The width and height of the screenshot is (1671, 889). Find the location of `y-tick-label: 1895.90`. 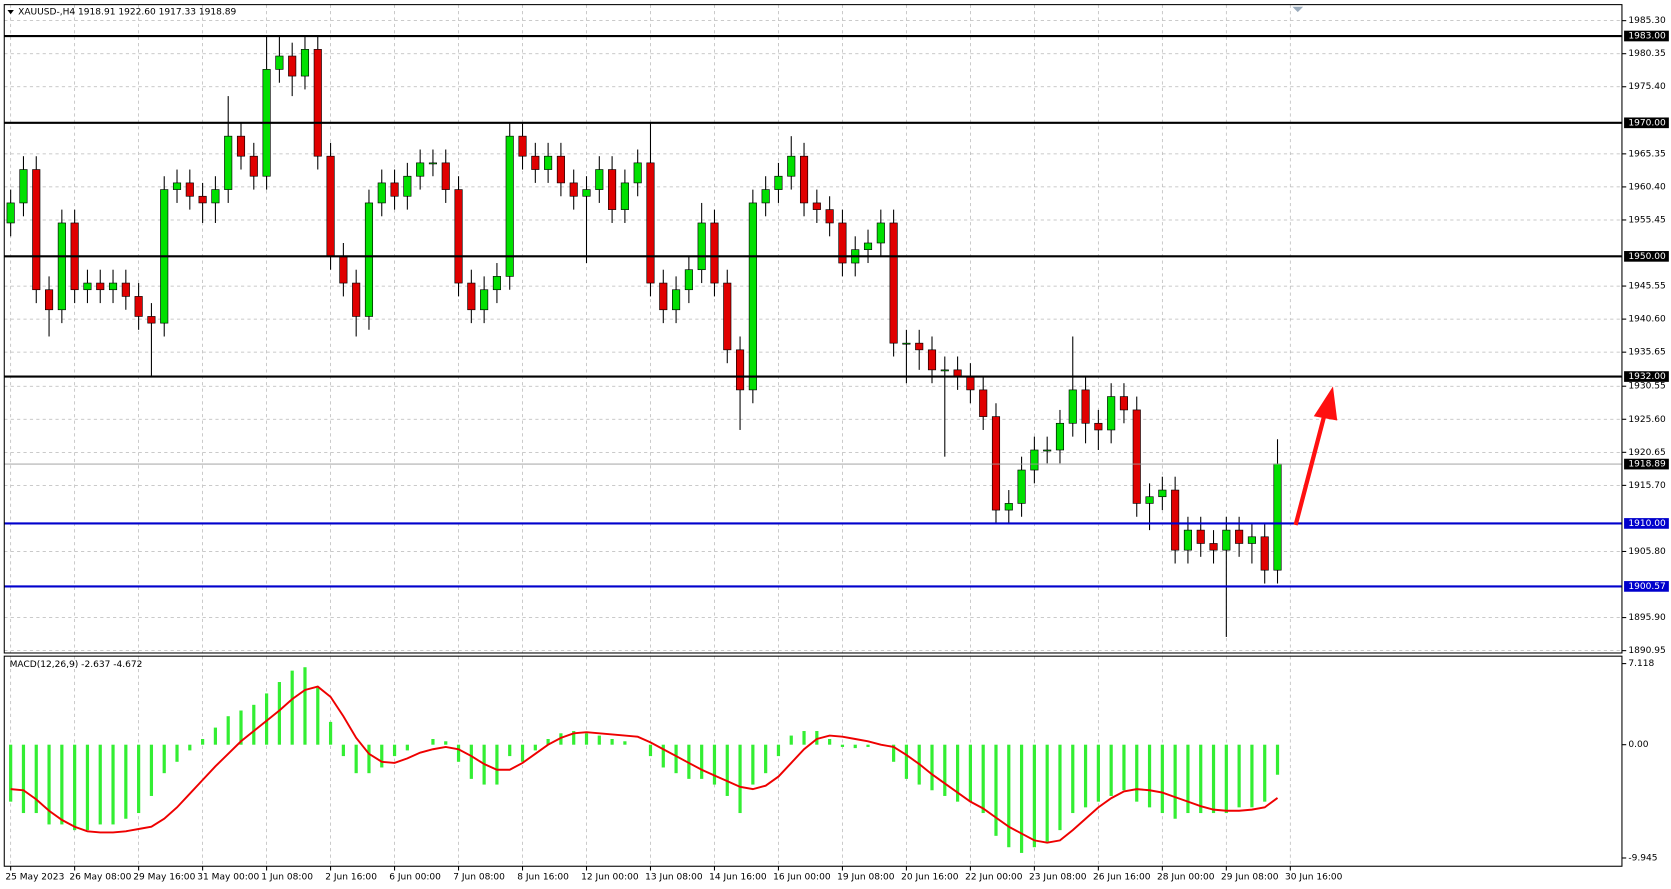

y-tick-label: 1895.90 is located at coordinates (1647, 618).